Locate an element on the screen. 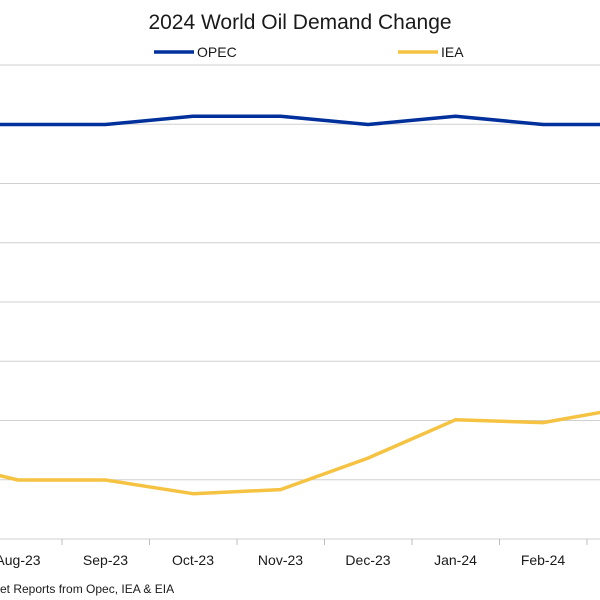 This screenshot has width=600, height=600. x-tick-label: Nov-23 is located at coordinates (280, 560).